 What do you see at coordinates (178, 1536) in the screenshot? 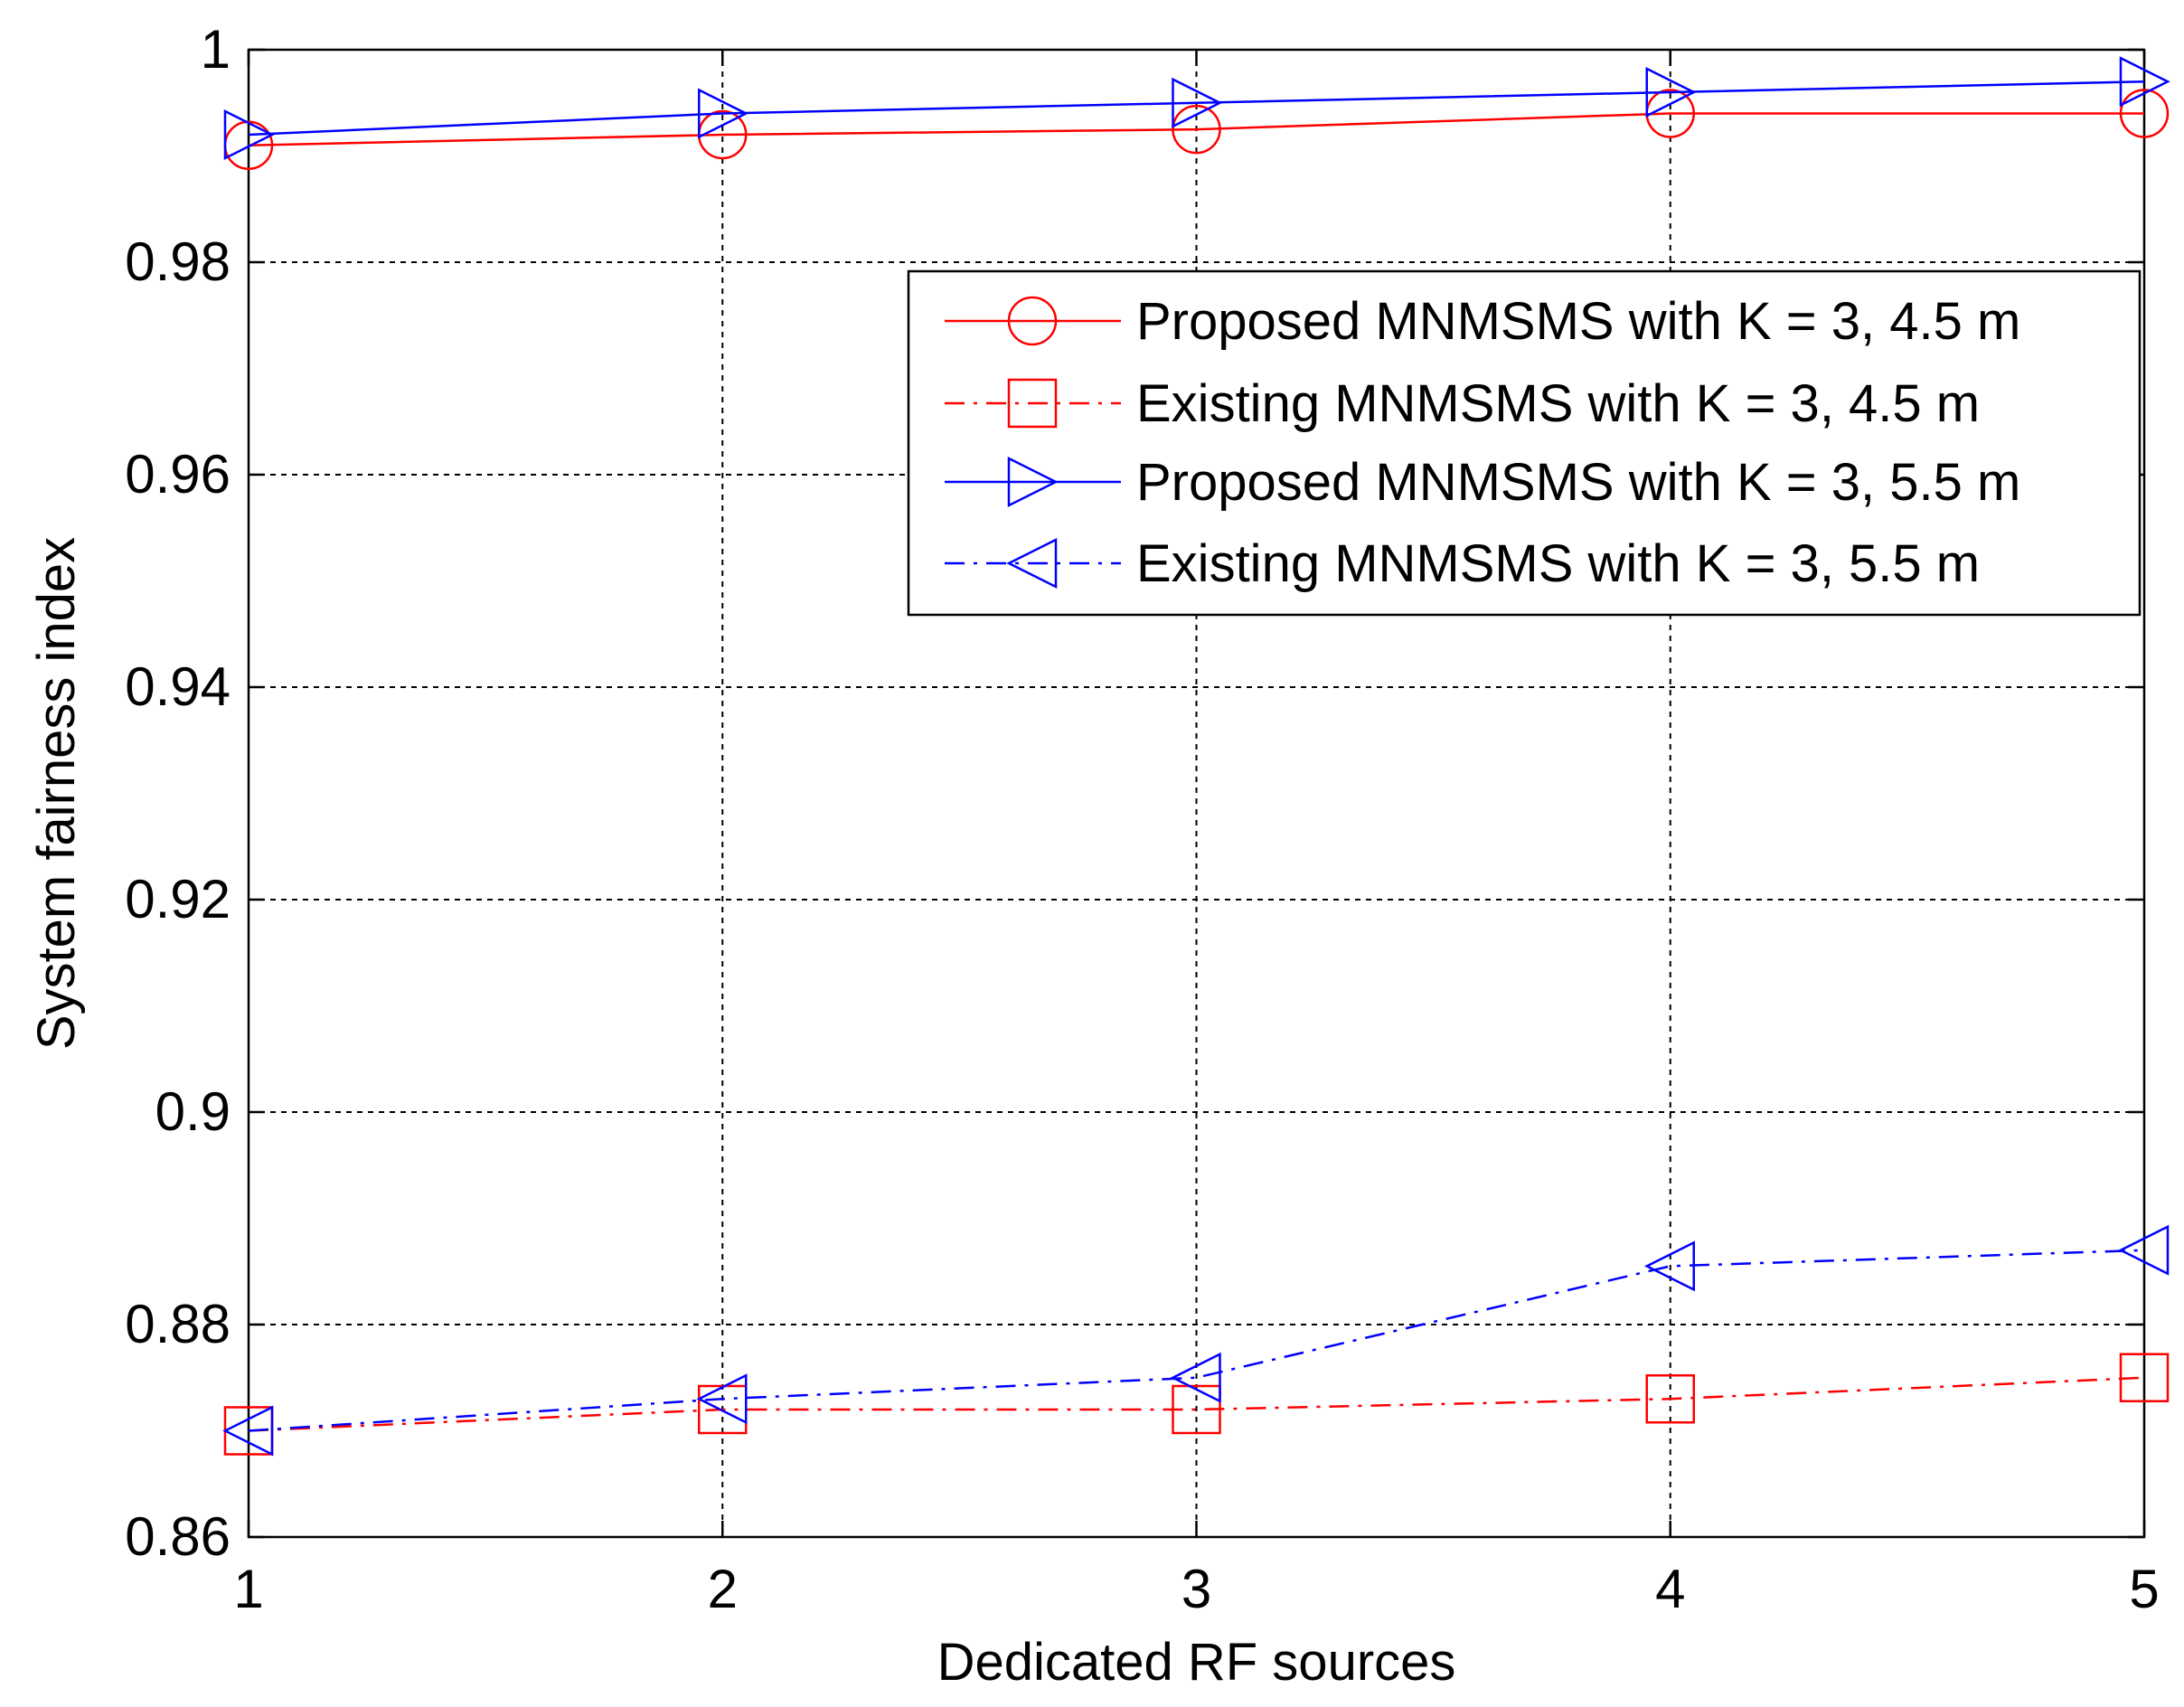
I see `y-tick-label: 0.86` at bounding box center [178, 1536].